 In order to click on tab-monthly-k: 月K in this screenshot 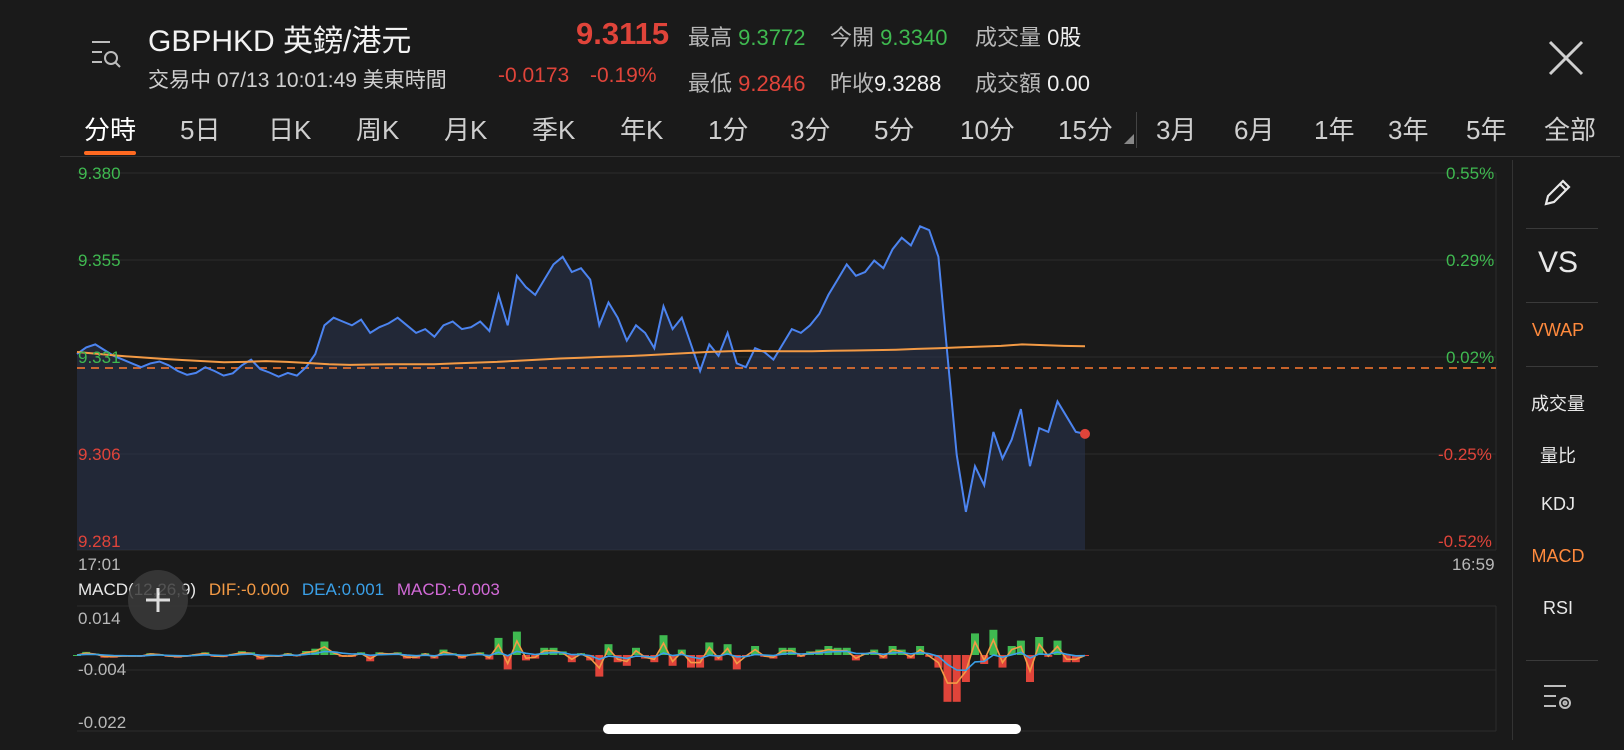, I will do `click(466, 130)`.